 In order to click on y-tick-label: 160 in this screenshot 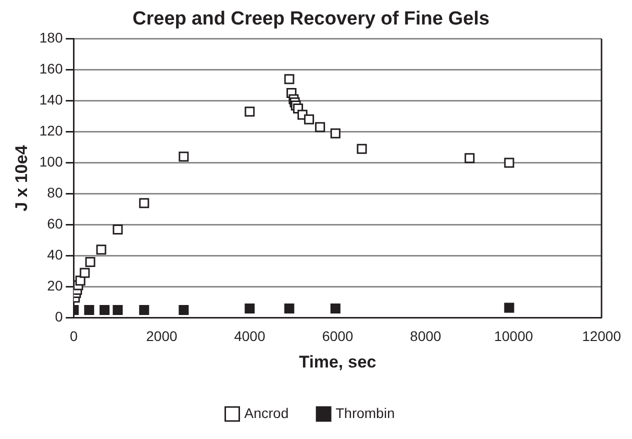, I will do `click(51, 68)`.